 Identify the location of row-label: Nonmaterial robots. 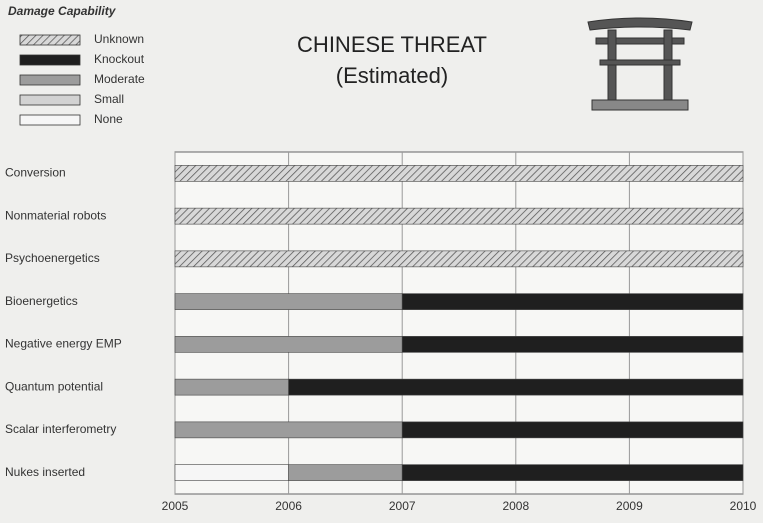
(55, 215).